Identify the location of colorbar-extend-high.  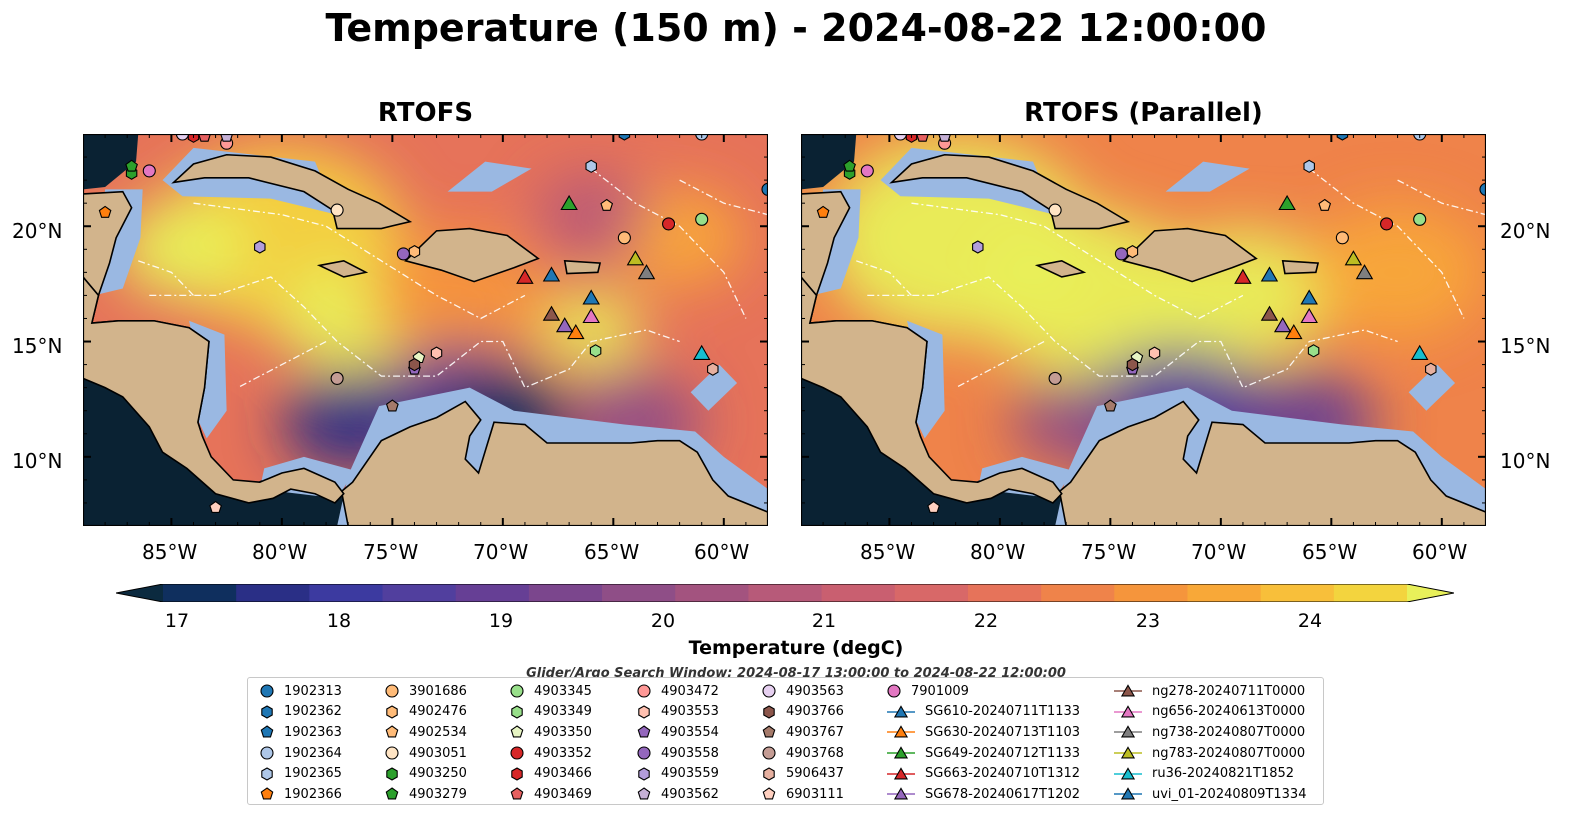
(1430, 593).